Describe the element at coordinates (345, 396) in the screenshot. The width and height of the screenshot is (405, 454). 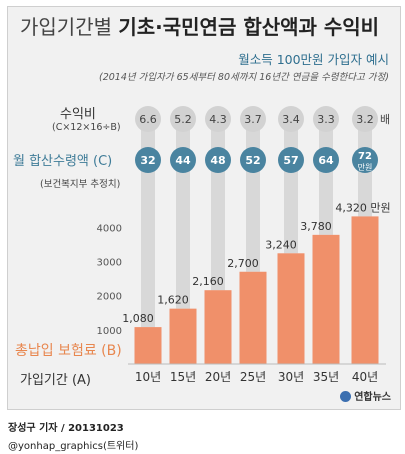
I see `logo-icon` at that location.